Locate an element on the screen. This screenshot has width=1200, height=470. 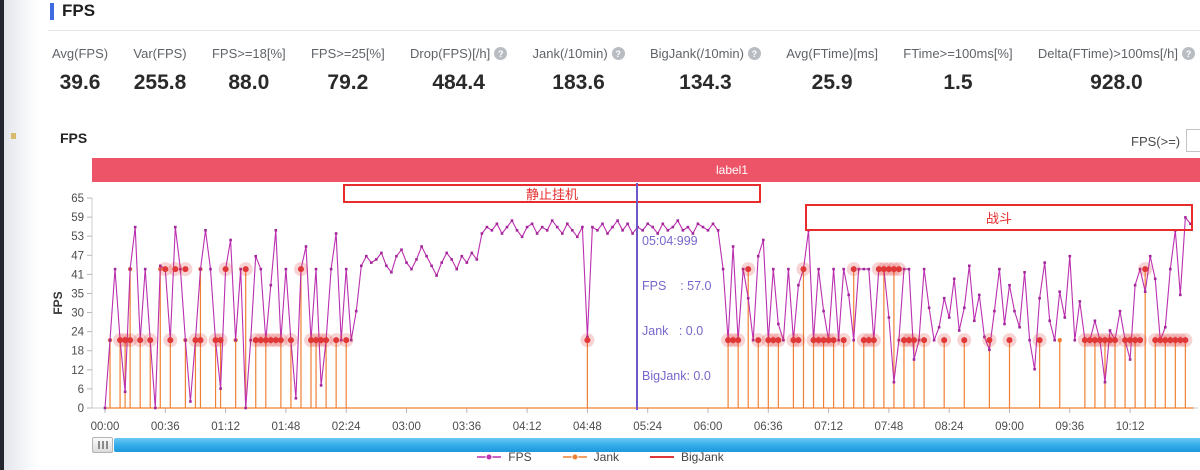
stat-item: Avg(FTime)[ms]? 25.9 is located at coordinates (832, 70).